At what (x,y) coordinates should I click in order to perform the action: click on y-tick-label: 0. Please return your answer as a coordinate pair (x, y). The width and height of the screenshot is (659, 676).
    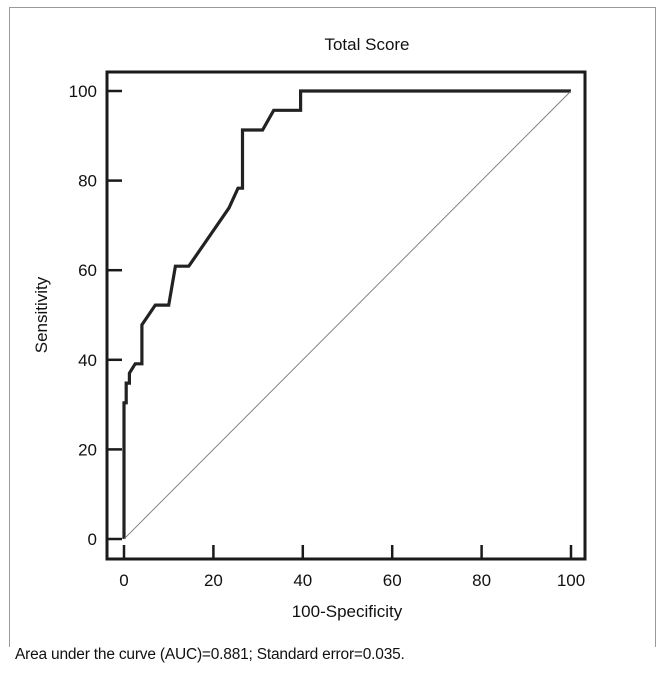
    Looking at the image, I should click on (92, 539).